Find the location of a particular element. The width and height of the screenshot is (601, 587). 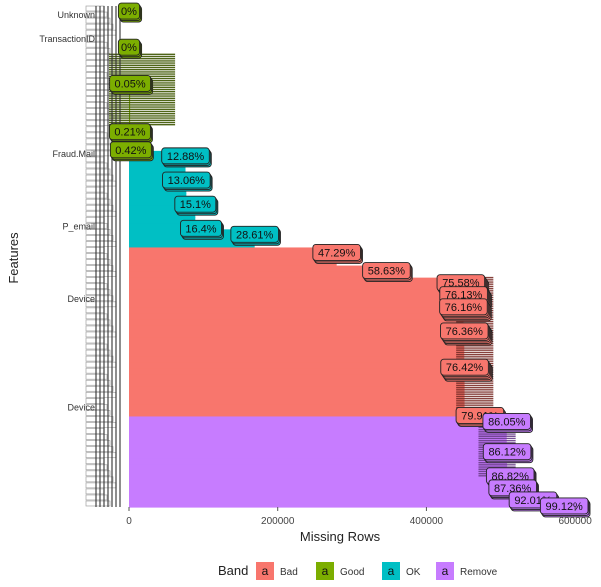

data-label: 76.42% is located at coordinates (466, 370).